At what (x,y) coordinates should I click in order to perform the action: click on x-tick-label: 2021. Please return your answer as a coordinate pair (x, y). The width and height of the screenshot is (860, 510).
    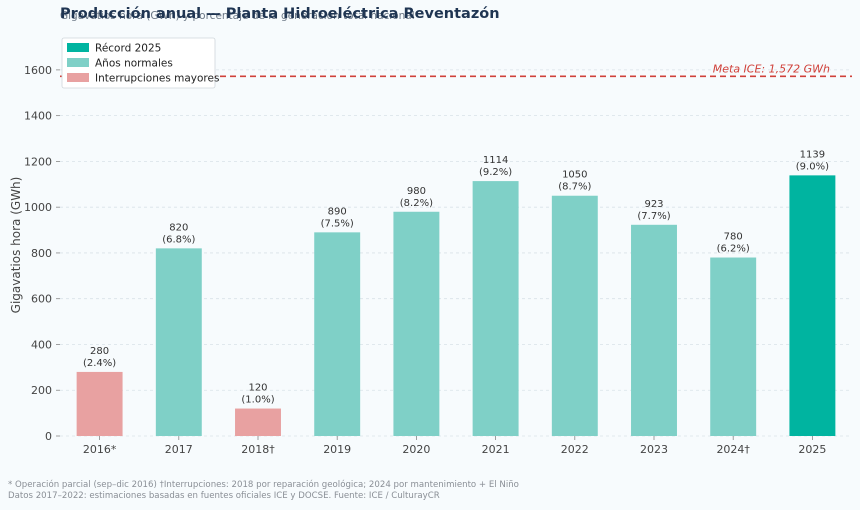
    Looking at the image, I should click on (496, 449).